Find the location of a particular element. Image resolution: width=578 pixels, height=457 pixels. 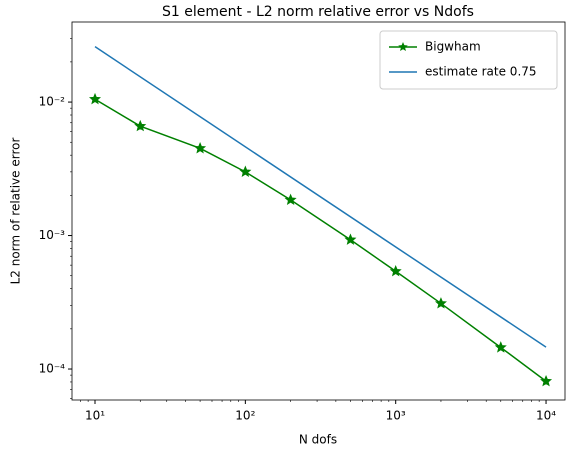

y-tick-label: 10⁻² is located at coordinates (52, 102).